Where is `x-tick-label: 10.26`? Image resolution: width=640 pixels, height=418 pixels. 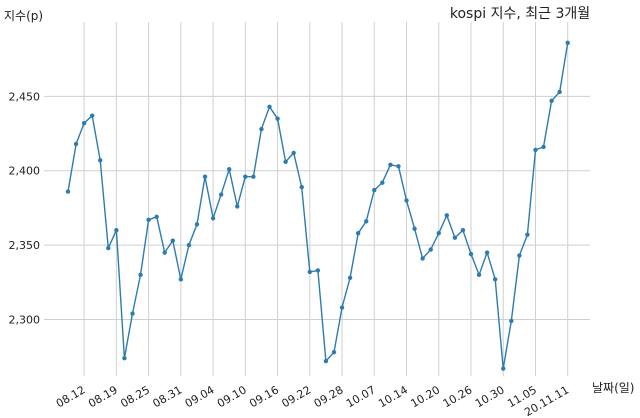 x-tick-label: 10.26 is located at coordinates (458, 396).